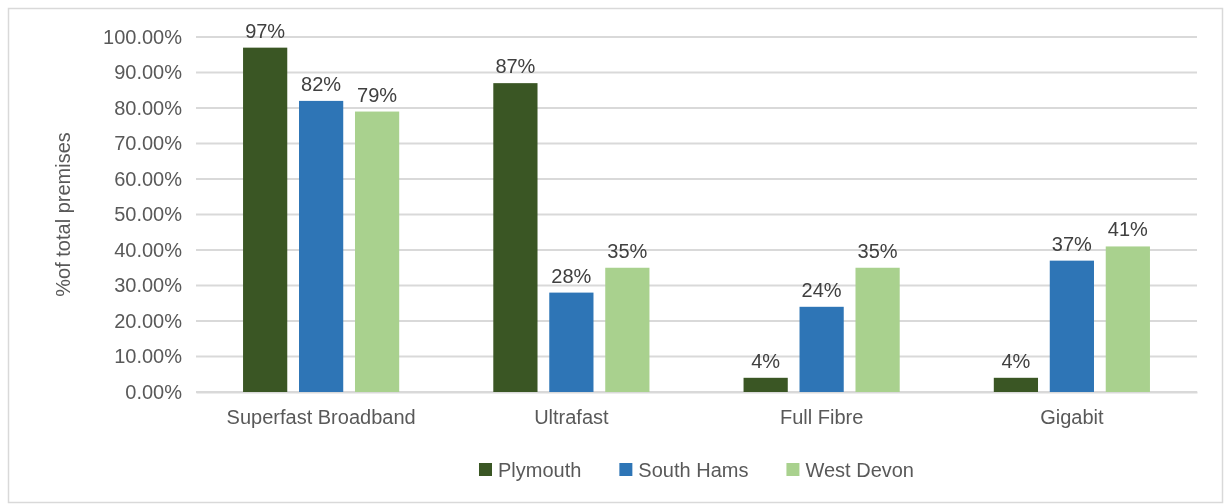  What do you see at coordinates (148, 178) in the screenshot?
I see `y-tick-label: 60.00%` at bounding box center [148, 178].